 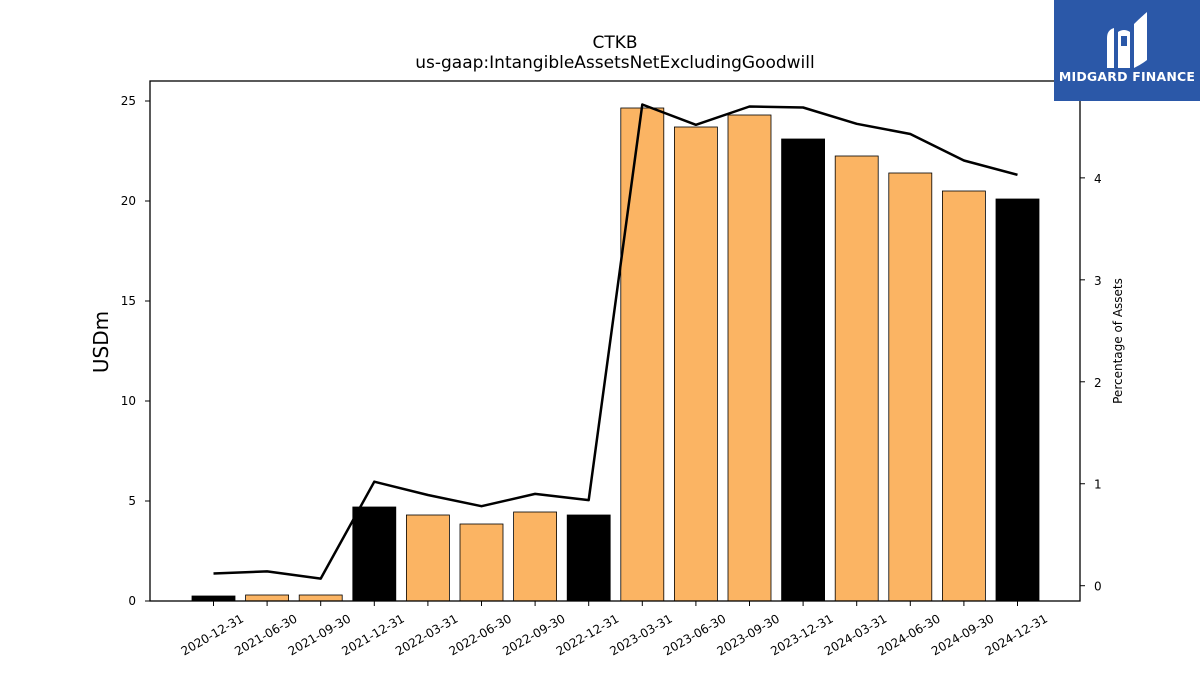 I want to click on y-axis-label-right: Percentage of Assets, so click(x=1118, y=341).